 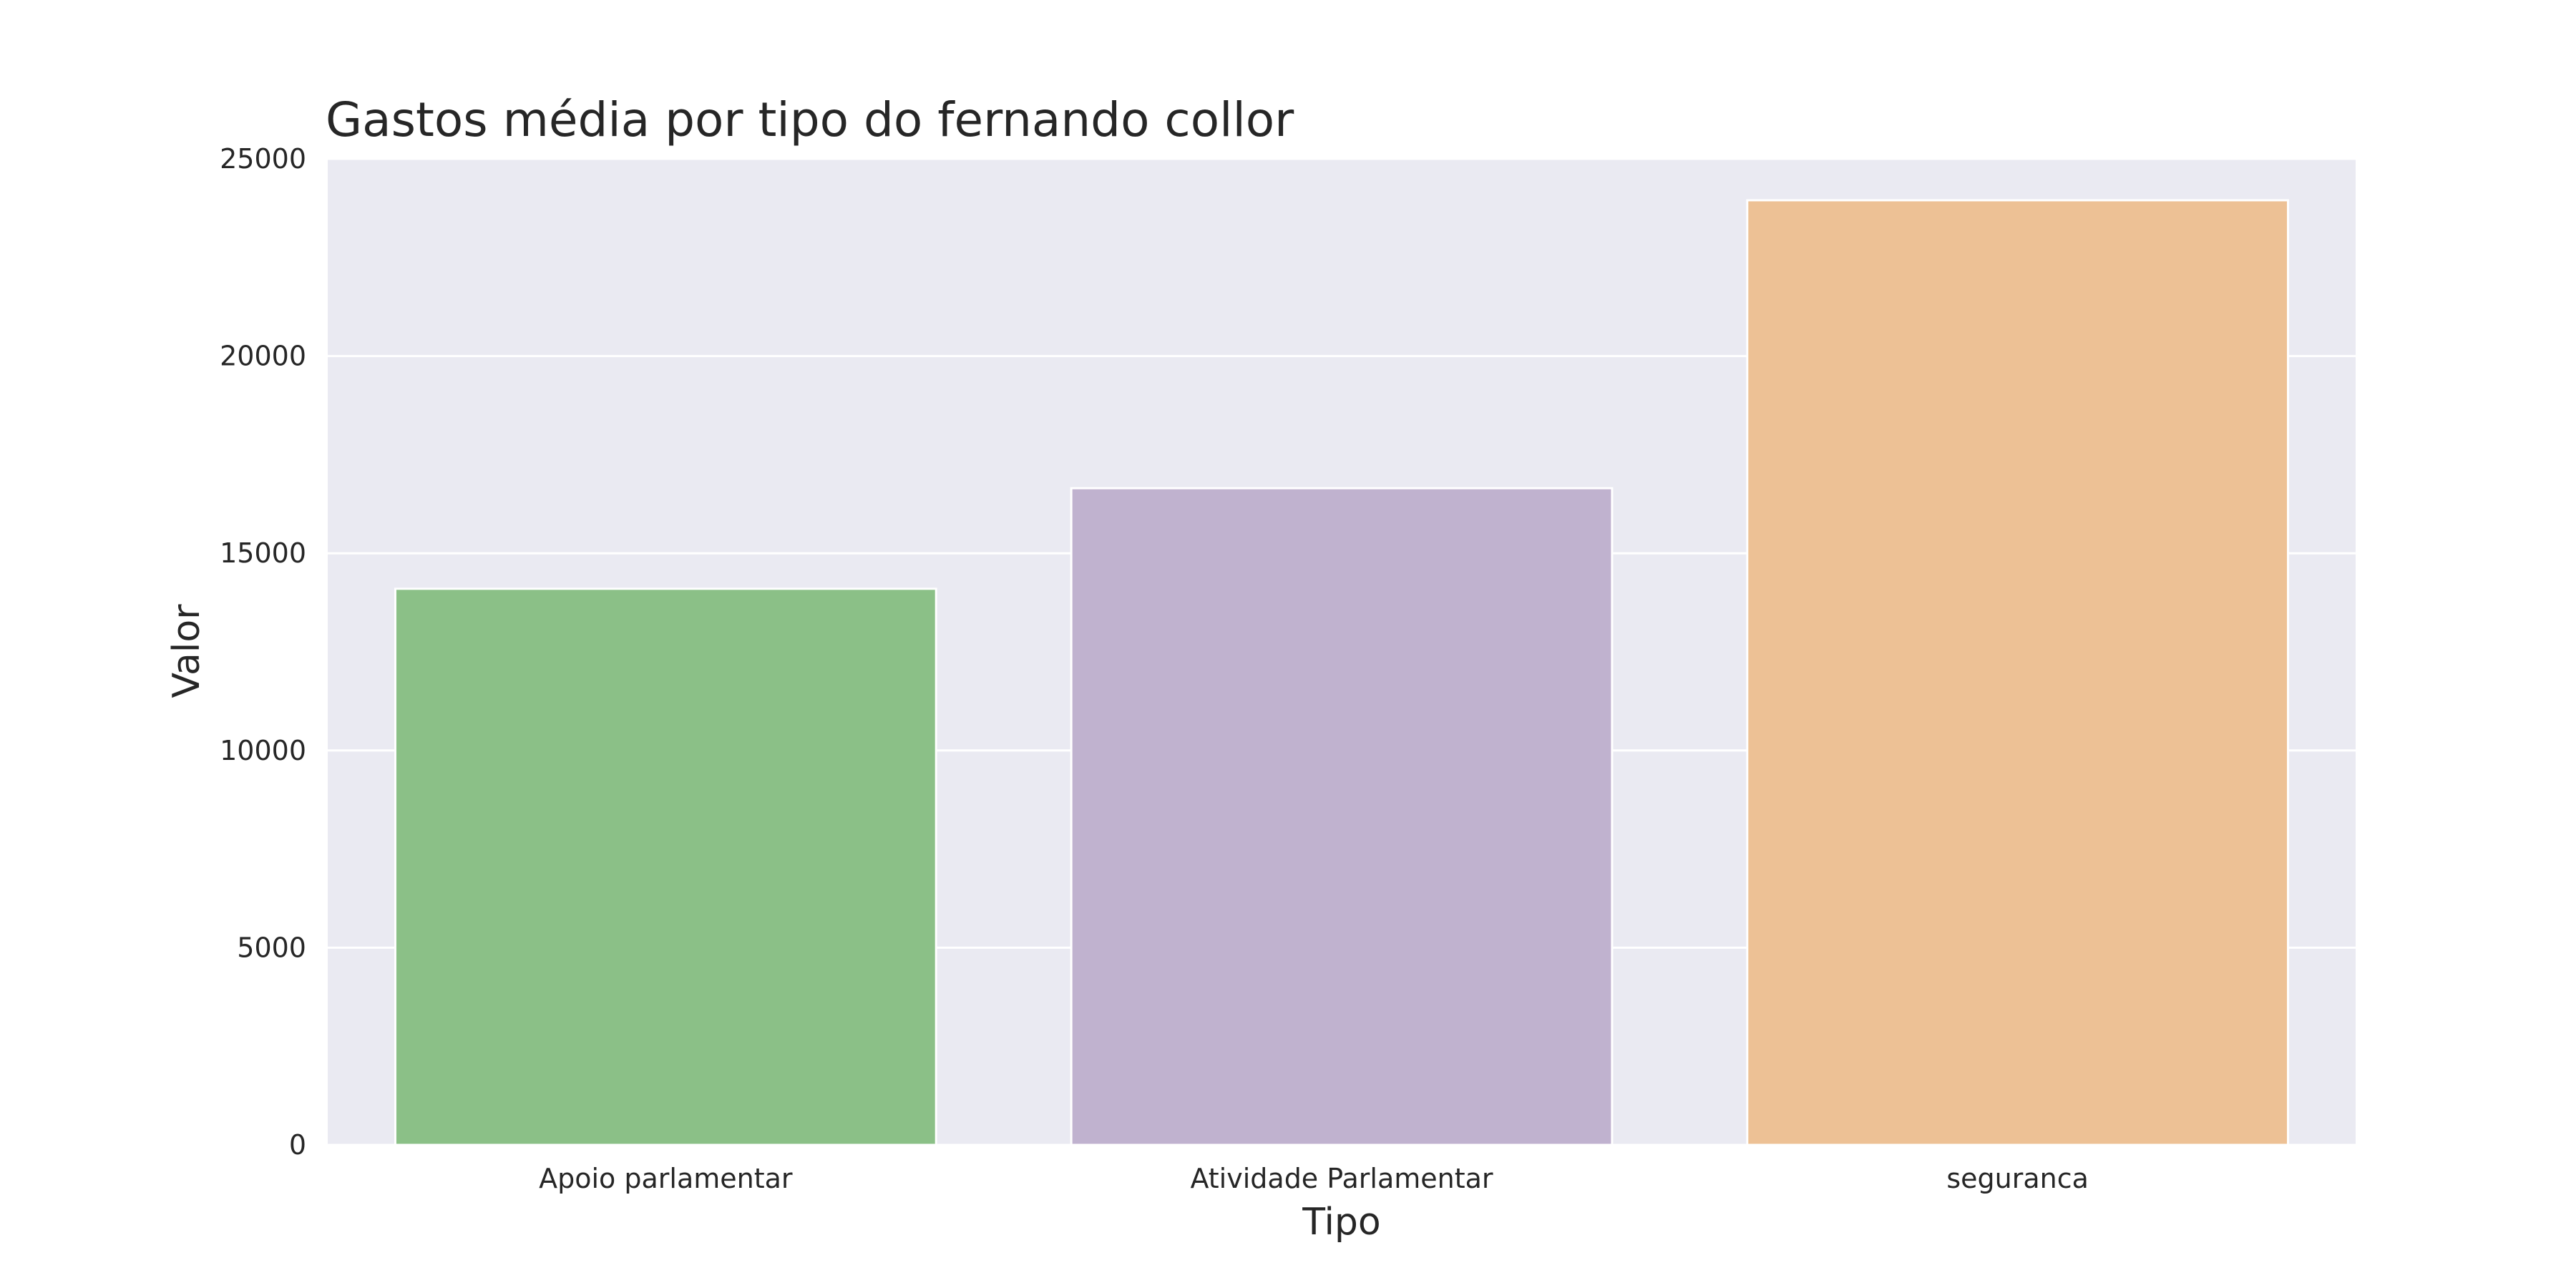 What do you see at coordinates (263, 159) in the screenshot?
I see `y-tick-label: 25000` at bounding box center [263, 159].